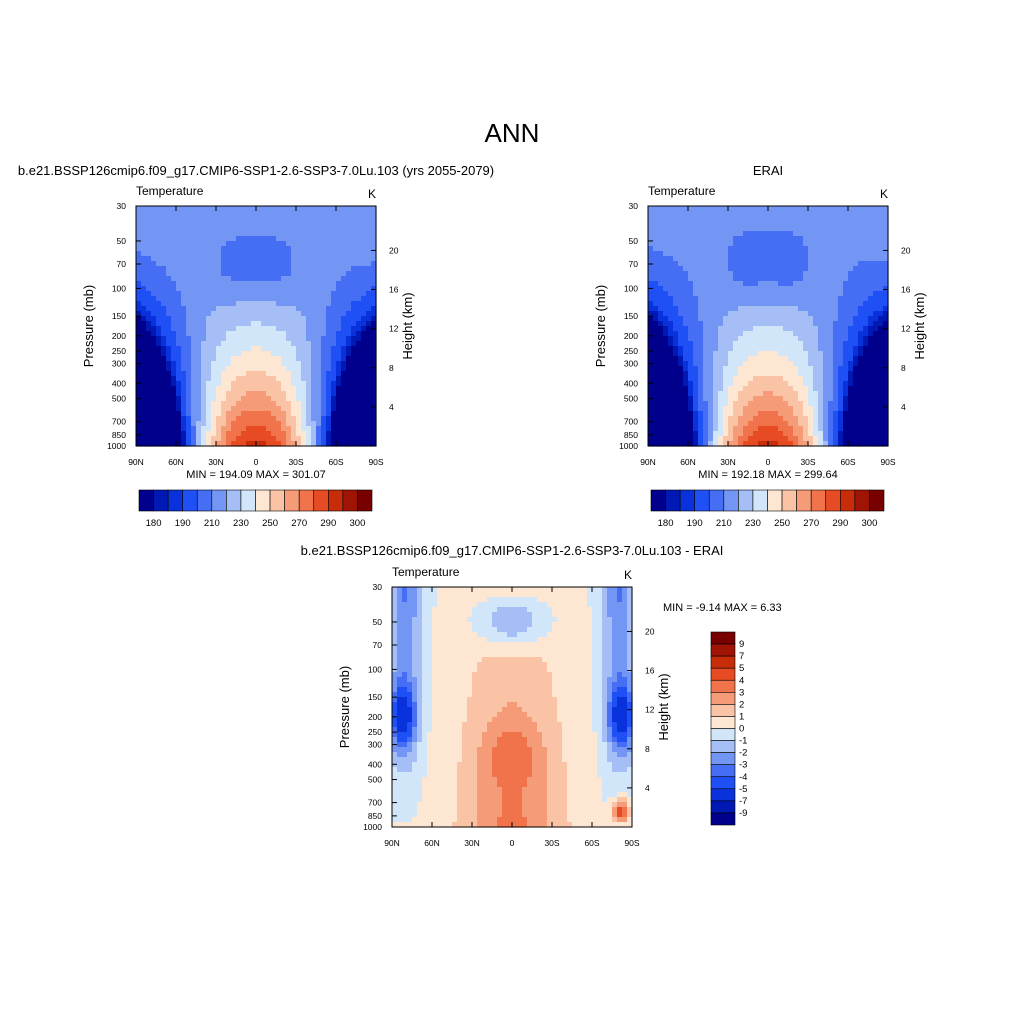 This screenshot has width=1024, height=1024. What do you see at coordinates (658, 500) in the screenshot?
I see `colorbar-box` at bounding box center [658, 500].